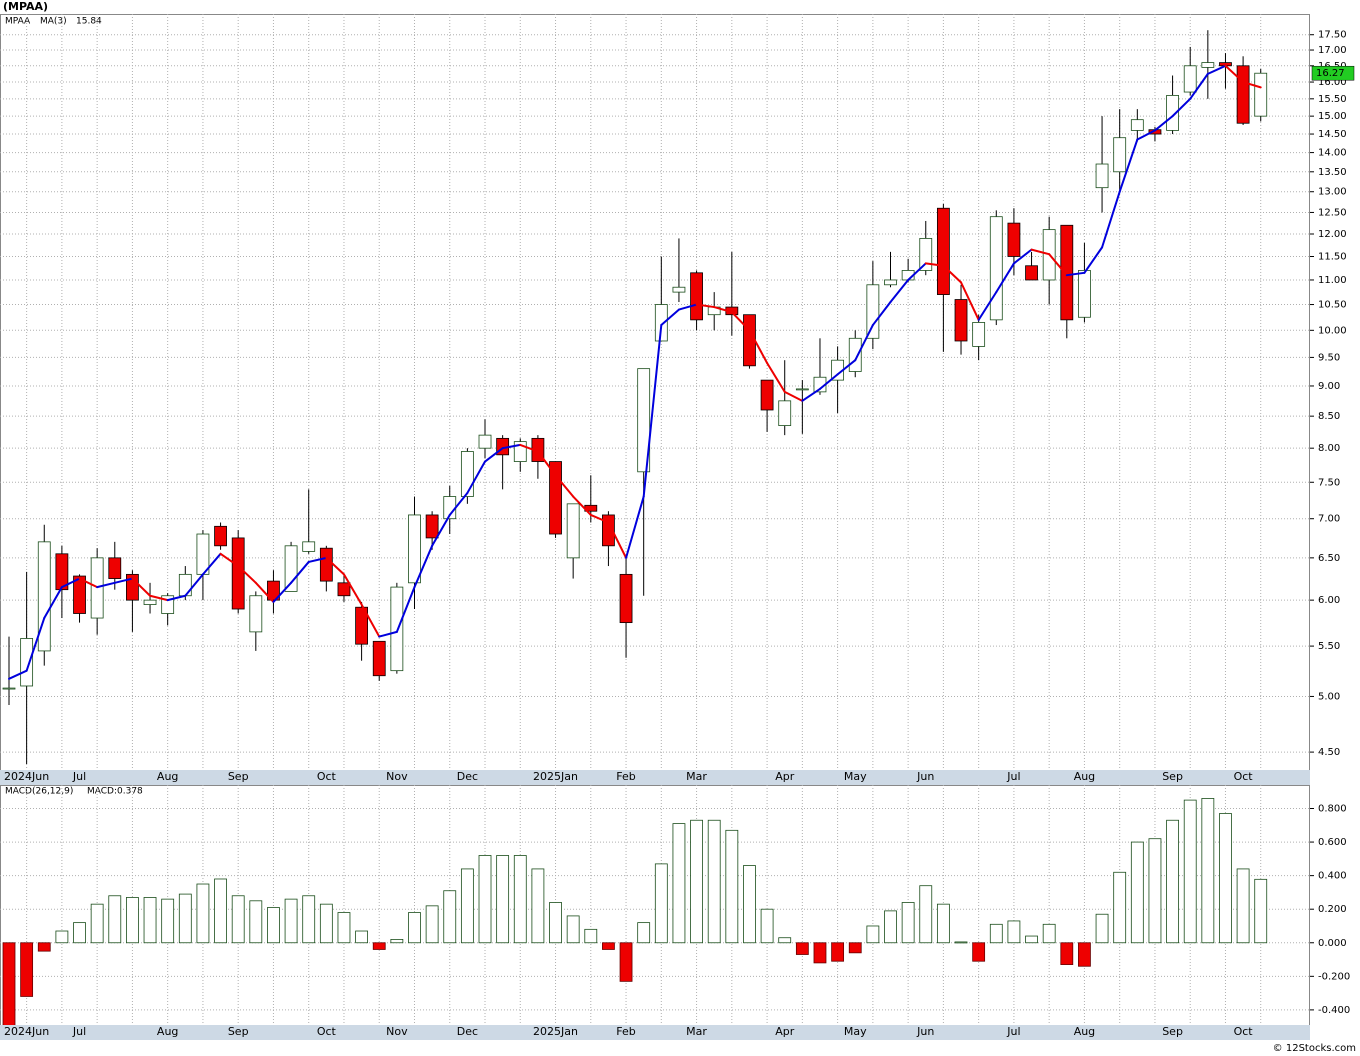  I want to click on x-tick-label: May, so click(855, 776).